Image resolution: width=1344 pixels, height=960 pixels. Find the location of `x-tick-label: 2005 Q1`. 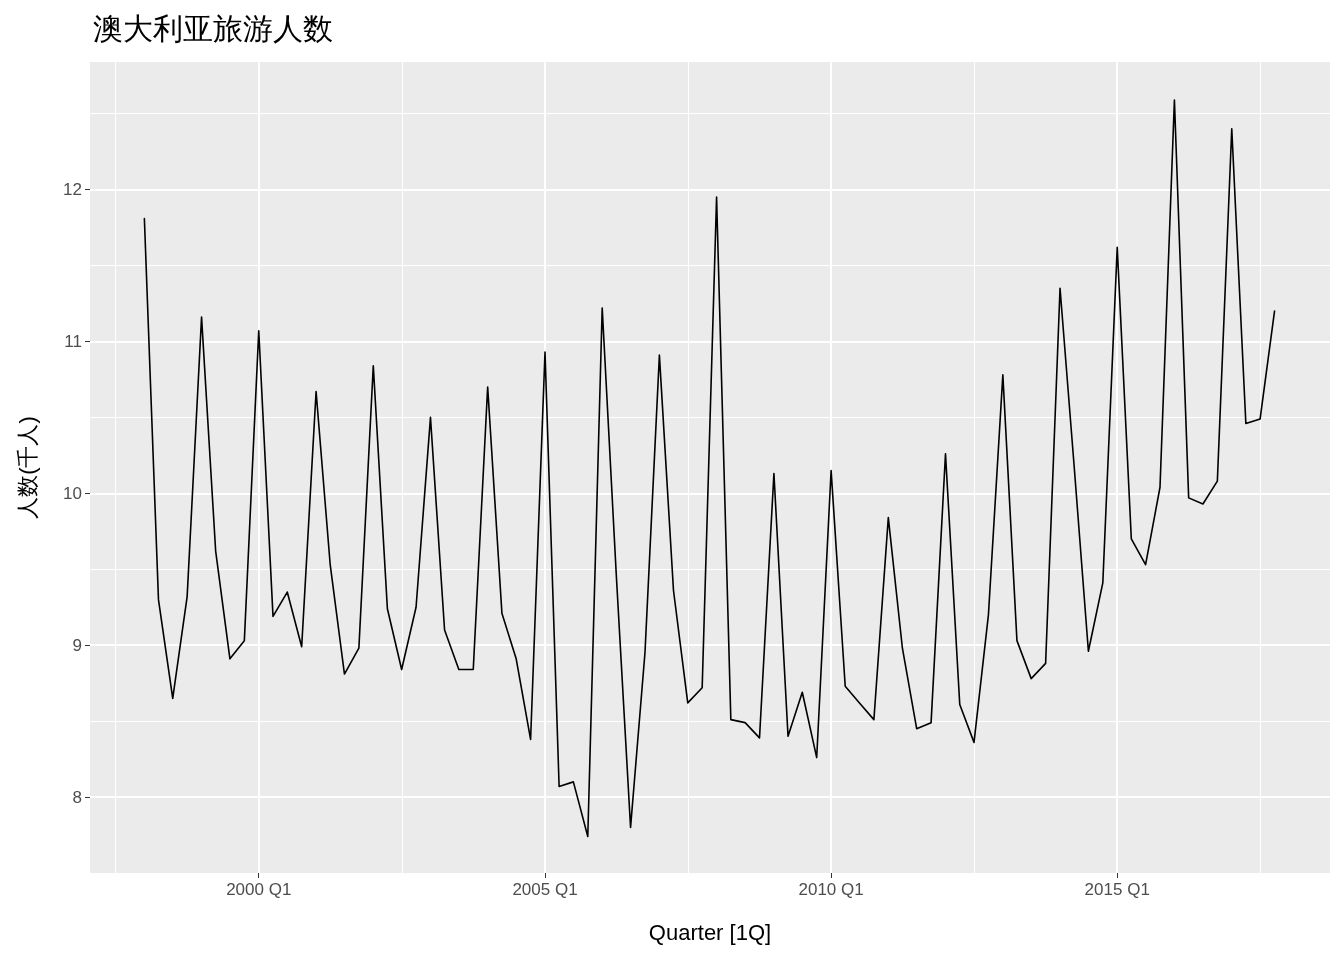

x-tick-label: 2005 Q1 is located at coordinates (545, 889).